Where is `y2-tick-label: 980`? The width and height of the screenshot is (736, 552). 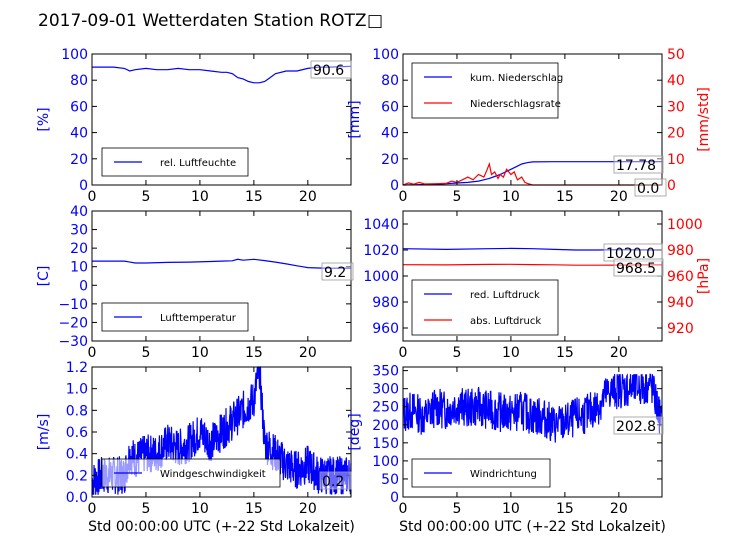
y2-tick-label: 980 is located at coordinates (680, 251).